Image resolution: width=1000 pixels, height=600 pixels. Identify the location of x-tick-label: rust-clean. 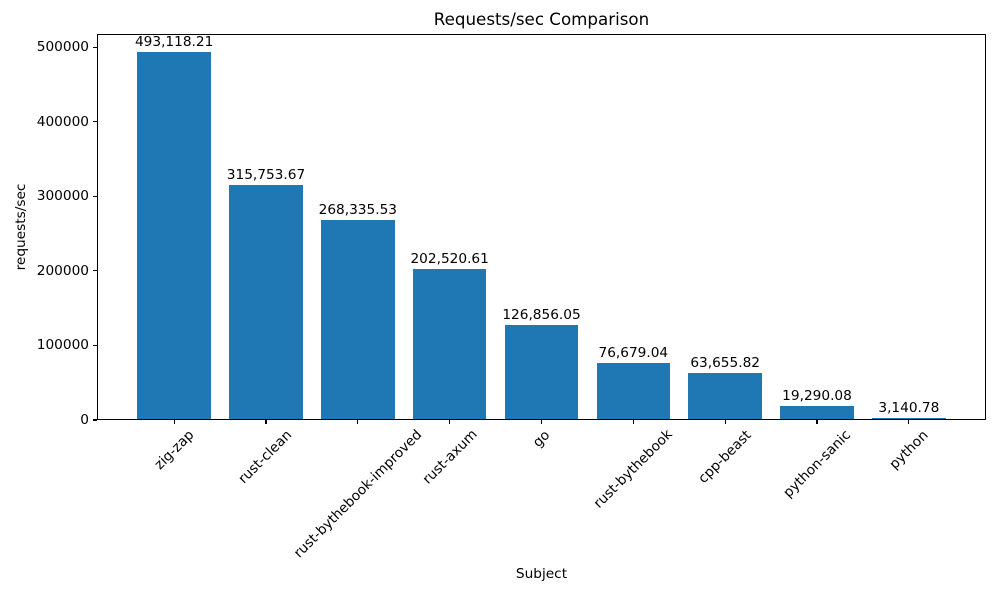
(265, 457).